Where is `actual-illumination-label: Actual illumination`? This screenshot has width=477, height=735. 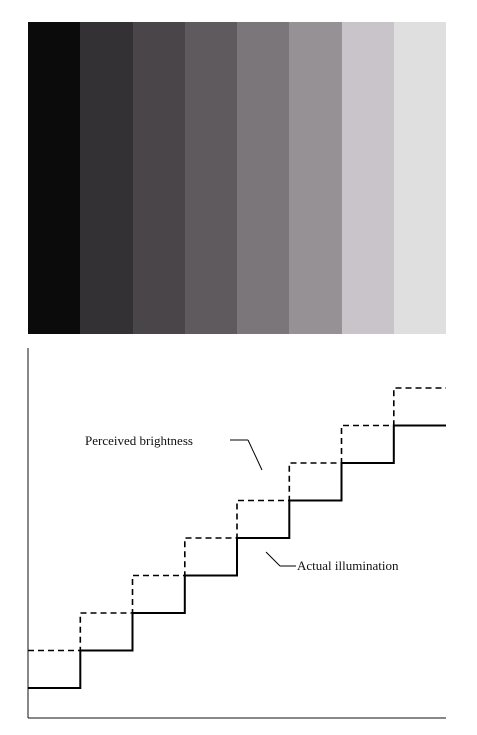
actual-illumination-label: Actual illumination is located at coordinates (348, 565).